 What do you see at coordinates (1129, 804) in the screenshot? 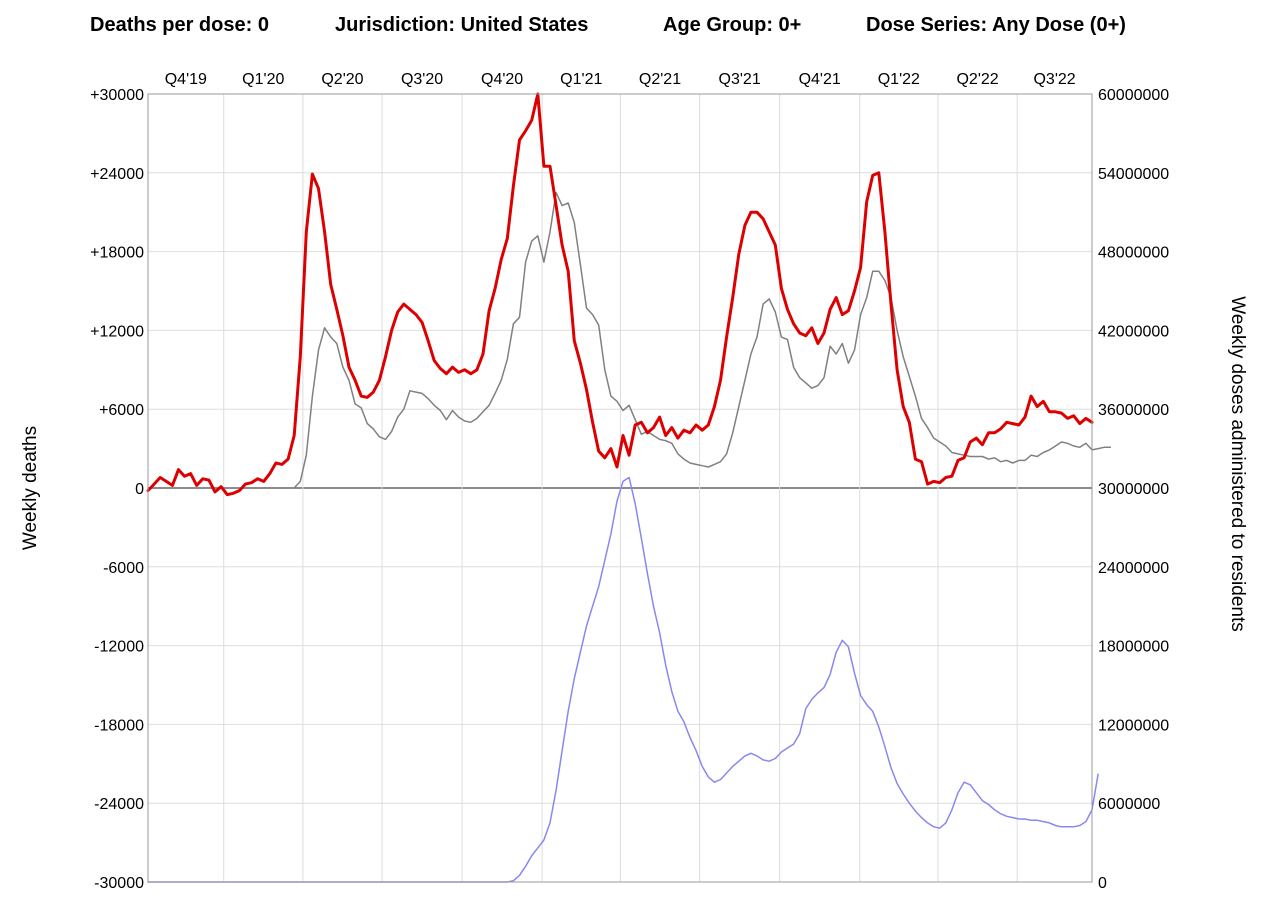
I see `y-tick-label-right: 6000000` at bounding box center [1129, 804].